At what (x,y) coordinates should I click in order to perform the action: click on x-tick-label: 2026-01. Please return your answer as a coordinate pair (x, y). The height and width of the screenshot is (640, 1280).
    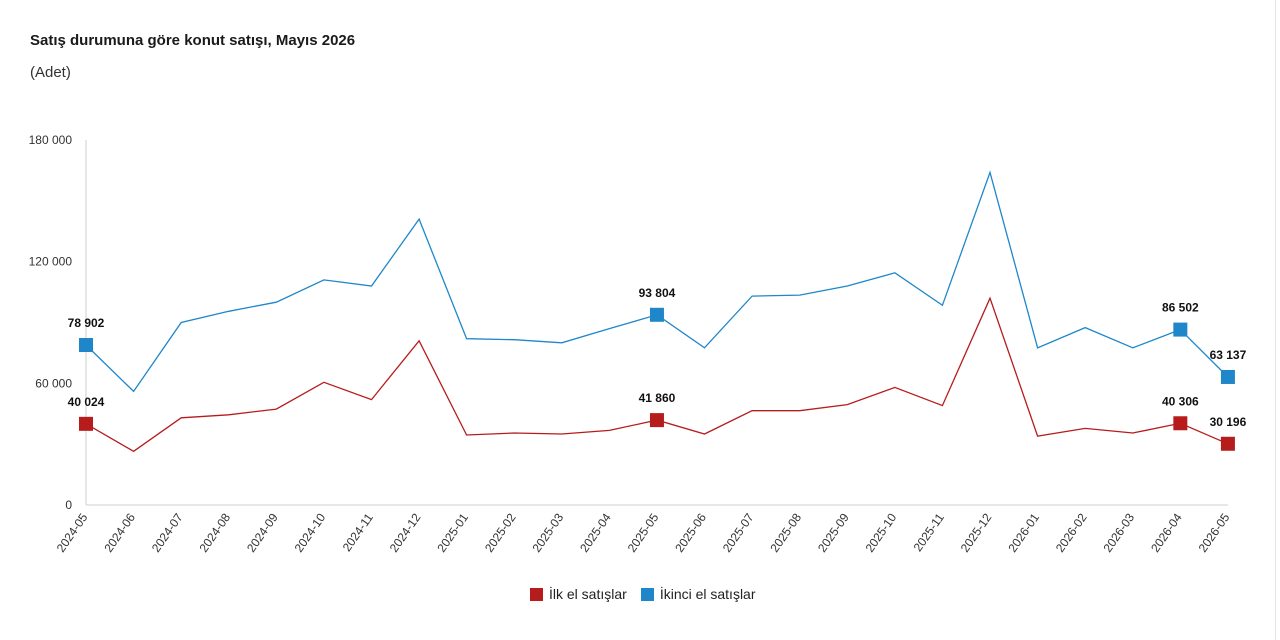
    Looking at the image, I should click on (1023, 532).